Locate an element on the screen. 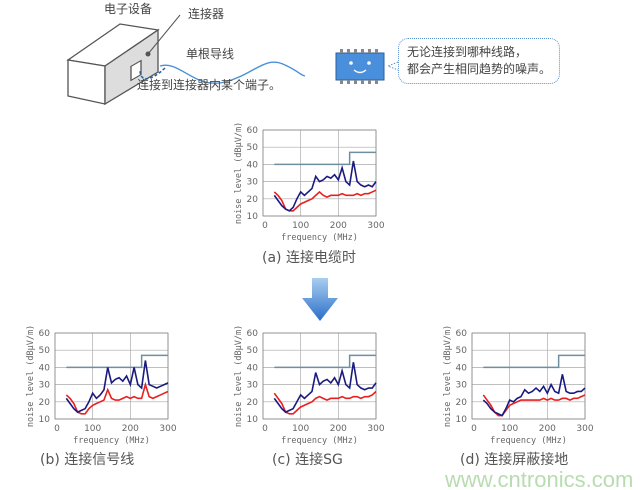 This screenshot has width=640, height=490. caption-b: (b) 连接信号线 is located at coordinates (87, 460).